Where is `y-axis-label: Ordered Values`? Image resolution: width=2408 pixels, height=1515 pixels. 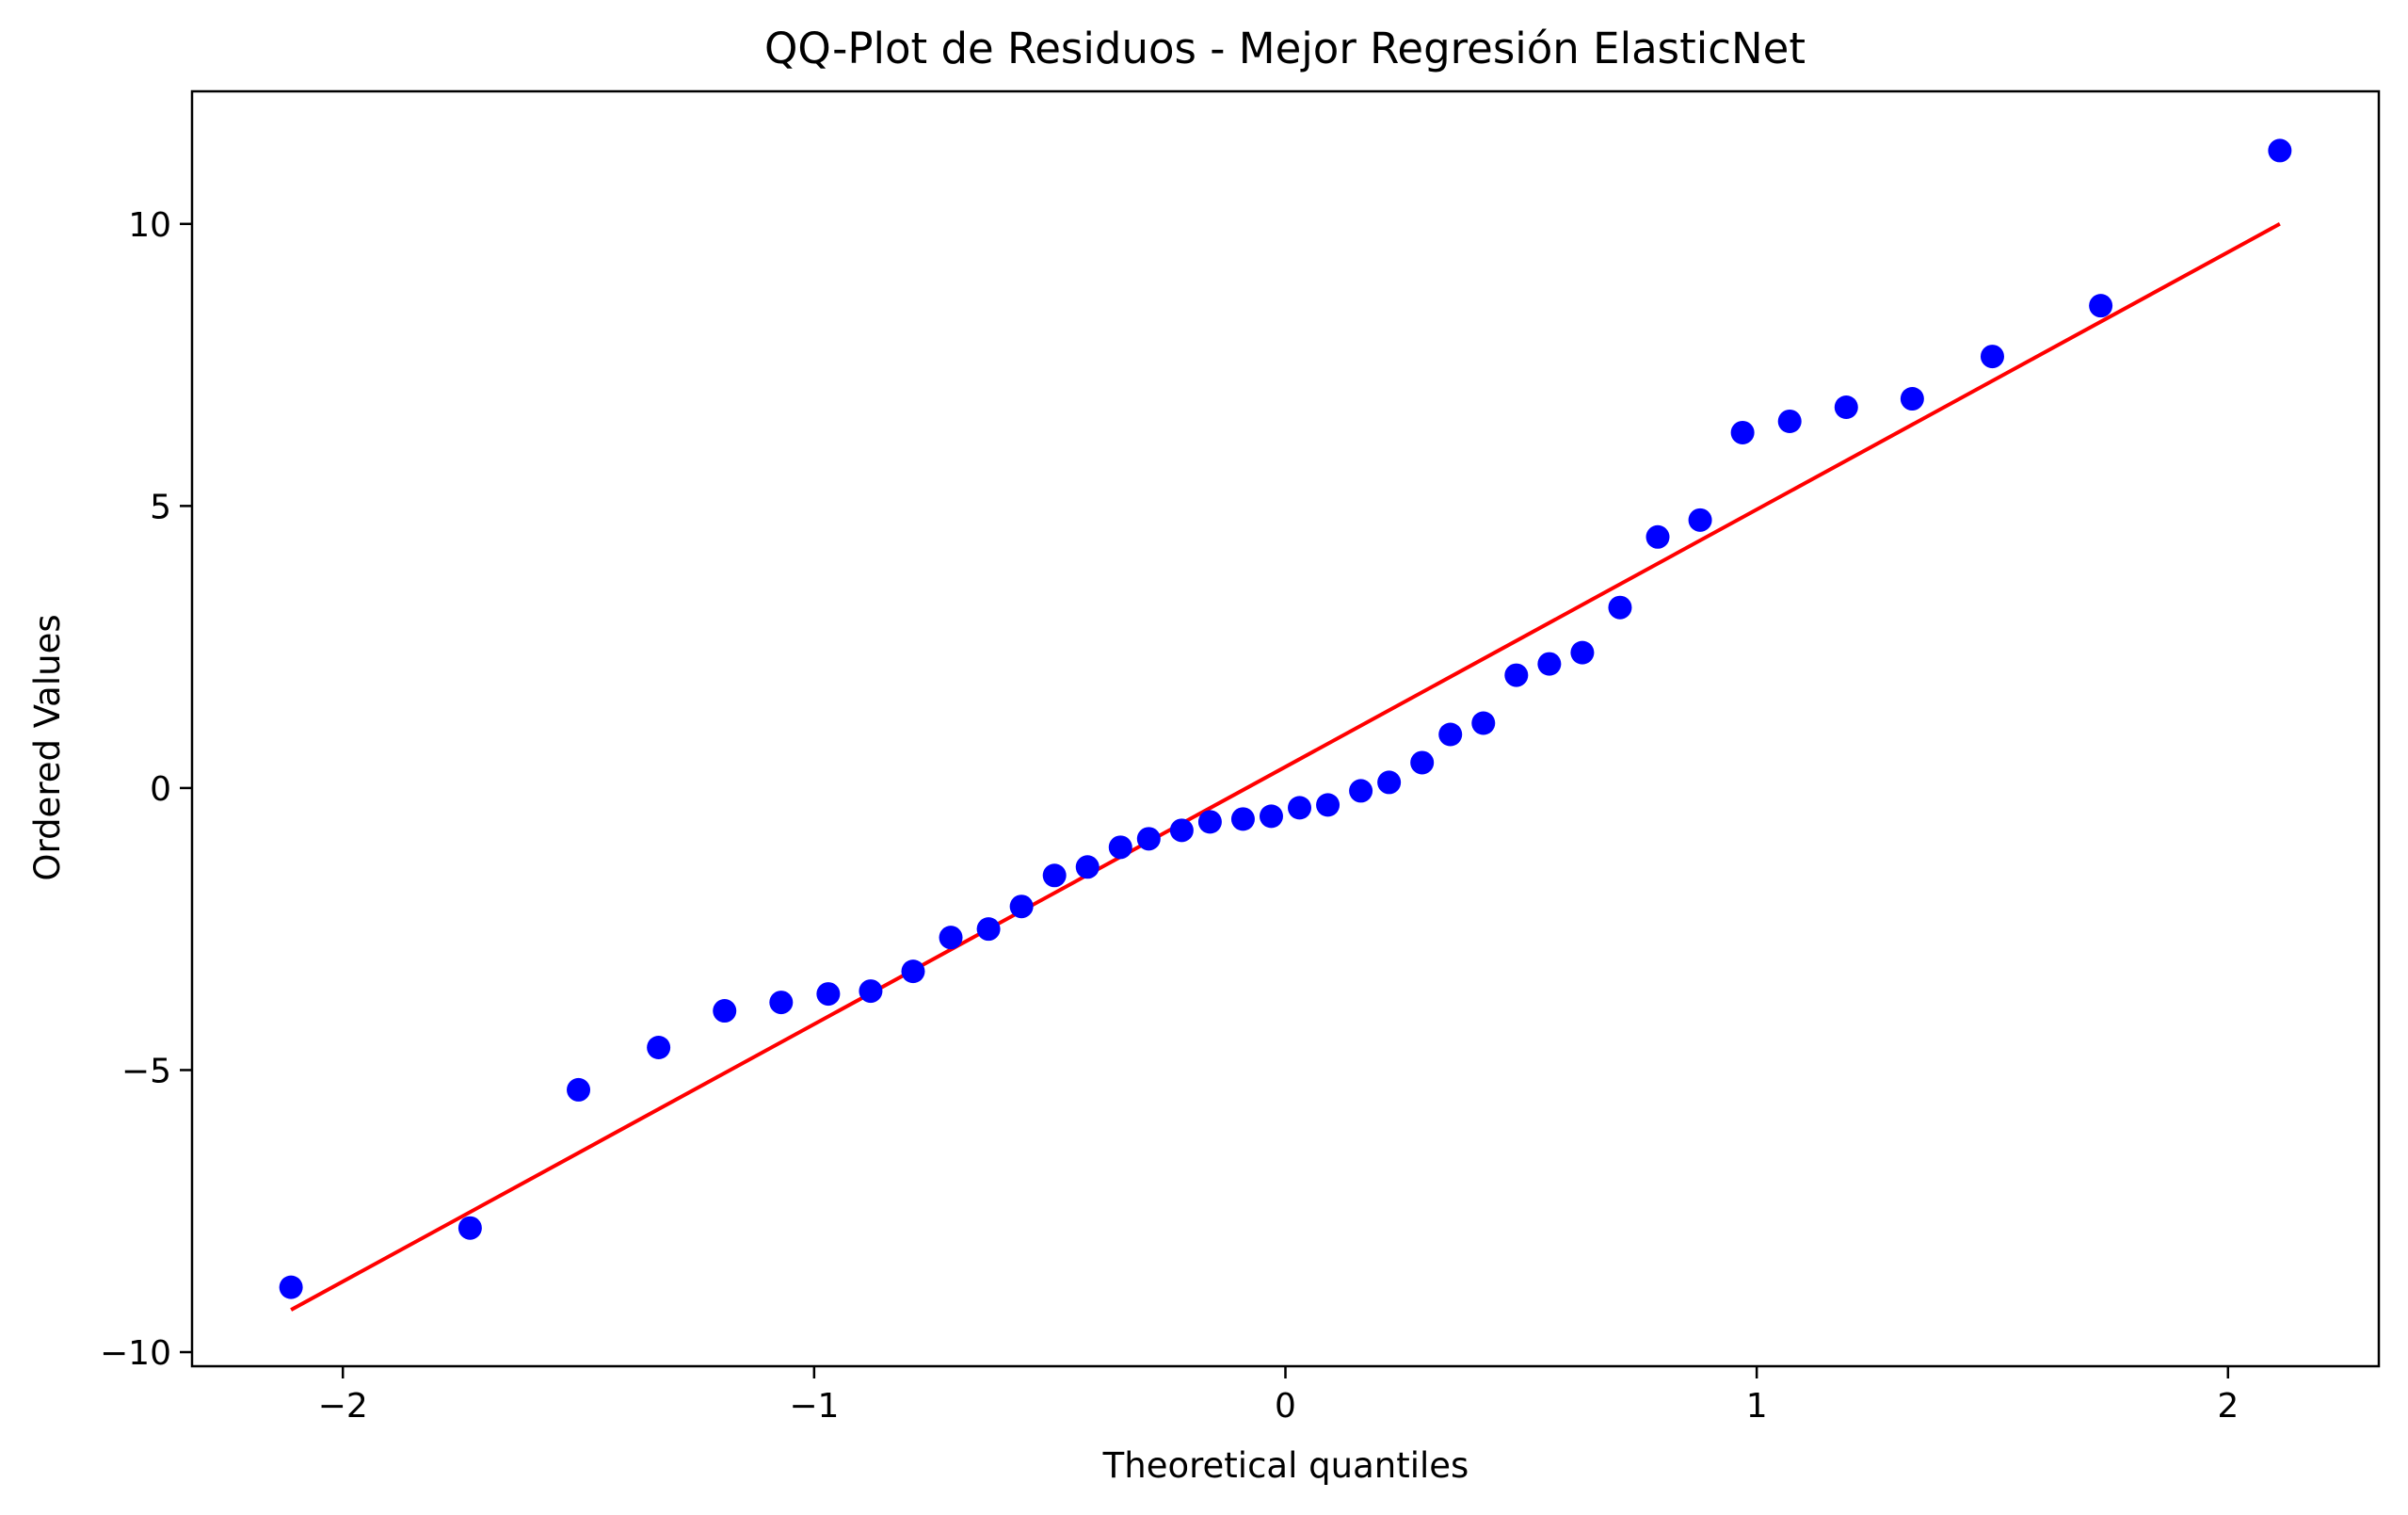 y-axis-label: Ordered Values is located at coordinates (47, 747).